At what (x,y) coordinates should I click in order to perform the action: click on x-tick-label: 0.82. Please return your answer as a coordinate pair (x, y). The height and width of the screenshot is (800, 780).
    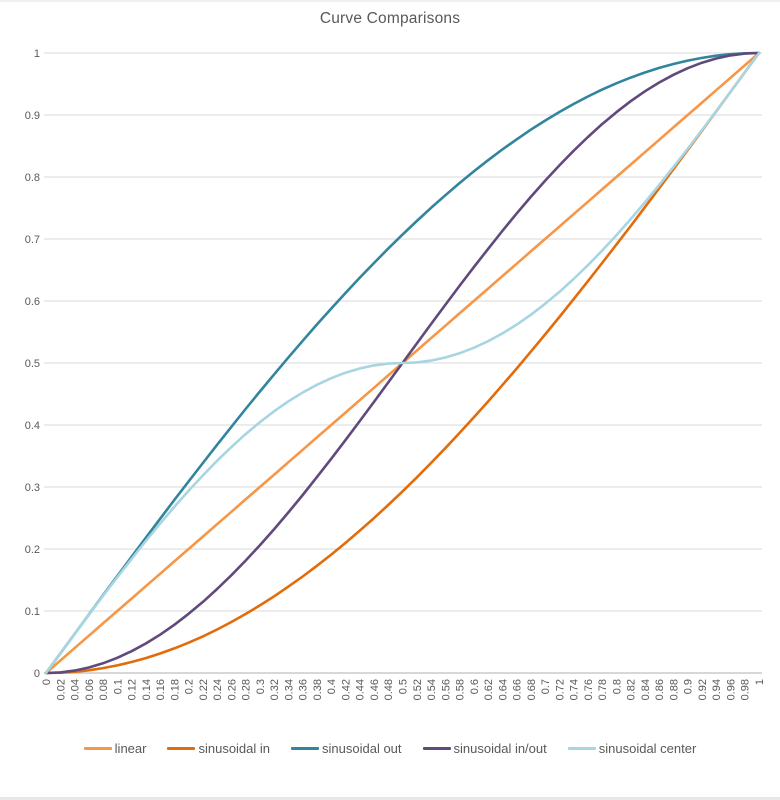
    Looking at the image, I should click on (632, 689).